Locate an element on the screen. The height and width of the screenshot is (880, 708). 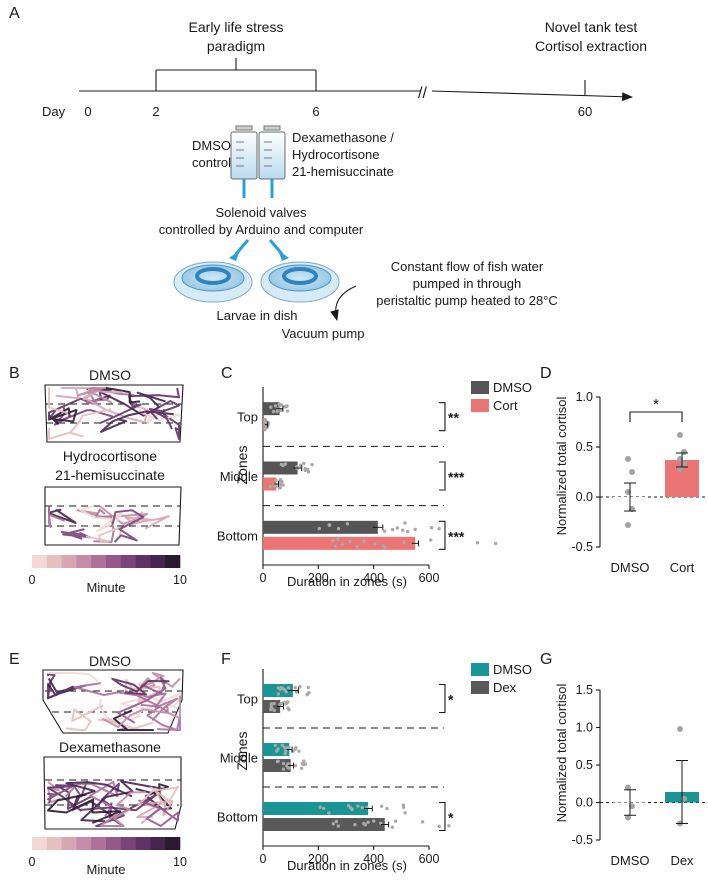
track-b-title-1: DMSO is located at coordinates (110, 375).